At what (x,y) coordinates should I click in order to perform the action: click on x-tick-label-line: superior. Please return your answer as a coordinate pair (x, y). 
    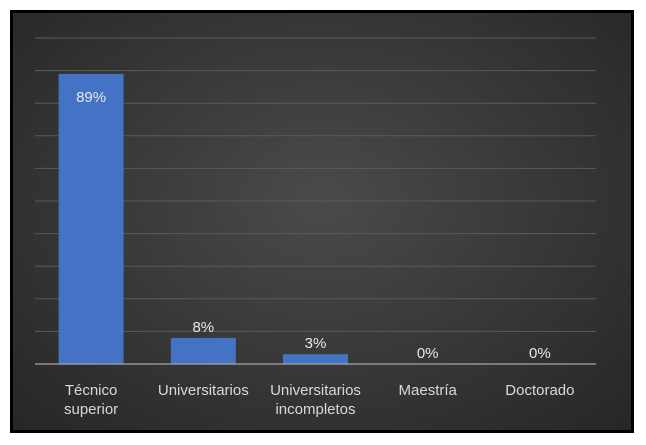
    Looking at the image, I should click on (91, 409).